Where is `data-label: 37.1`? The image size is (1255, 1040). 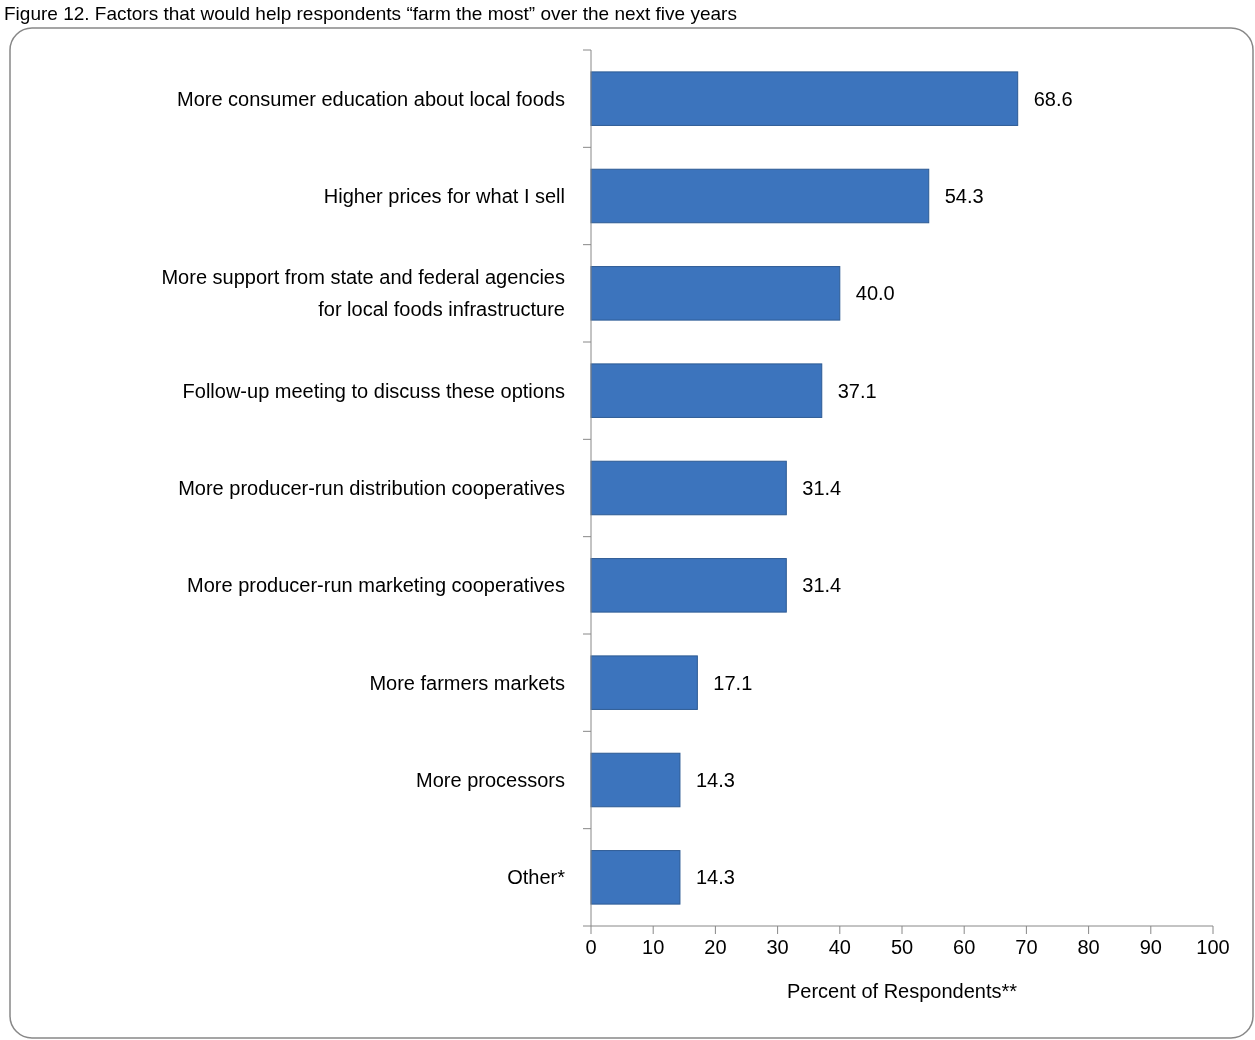 data-label: 37.1 is located at coordinates (857, 390).